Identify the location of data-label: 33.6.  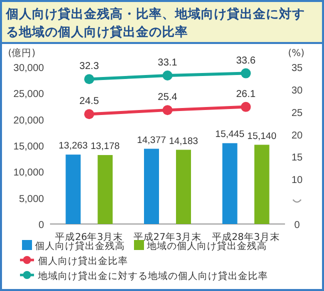
(246, 60).